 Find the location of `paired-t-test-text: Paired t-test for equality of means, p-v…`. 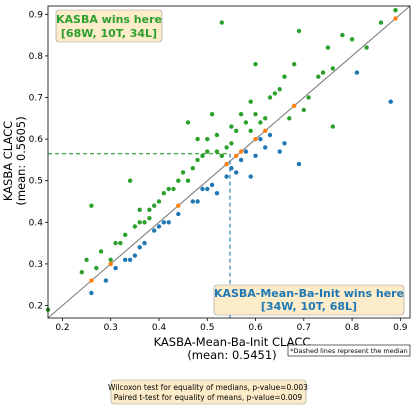

paired-t-test-text: Paired t-test for equality of means, p-v… is located at coordinates (208, 397).